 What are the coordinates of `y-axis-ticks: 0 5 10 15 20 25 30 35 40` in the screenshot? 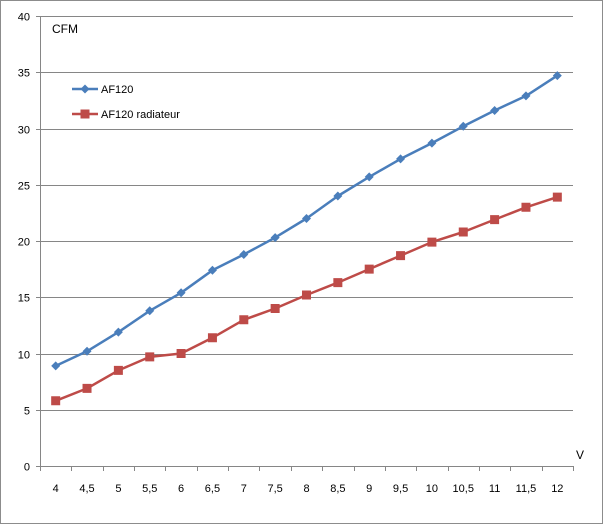 It's located at (29, 243).